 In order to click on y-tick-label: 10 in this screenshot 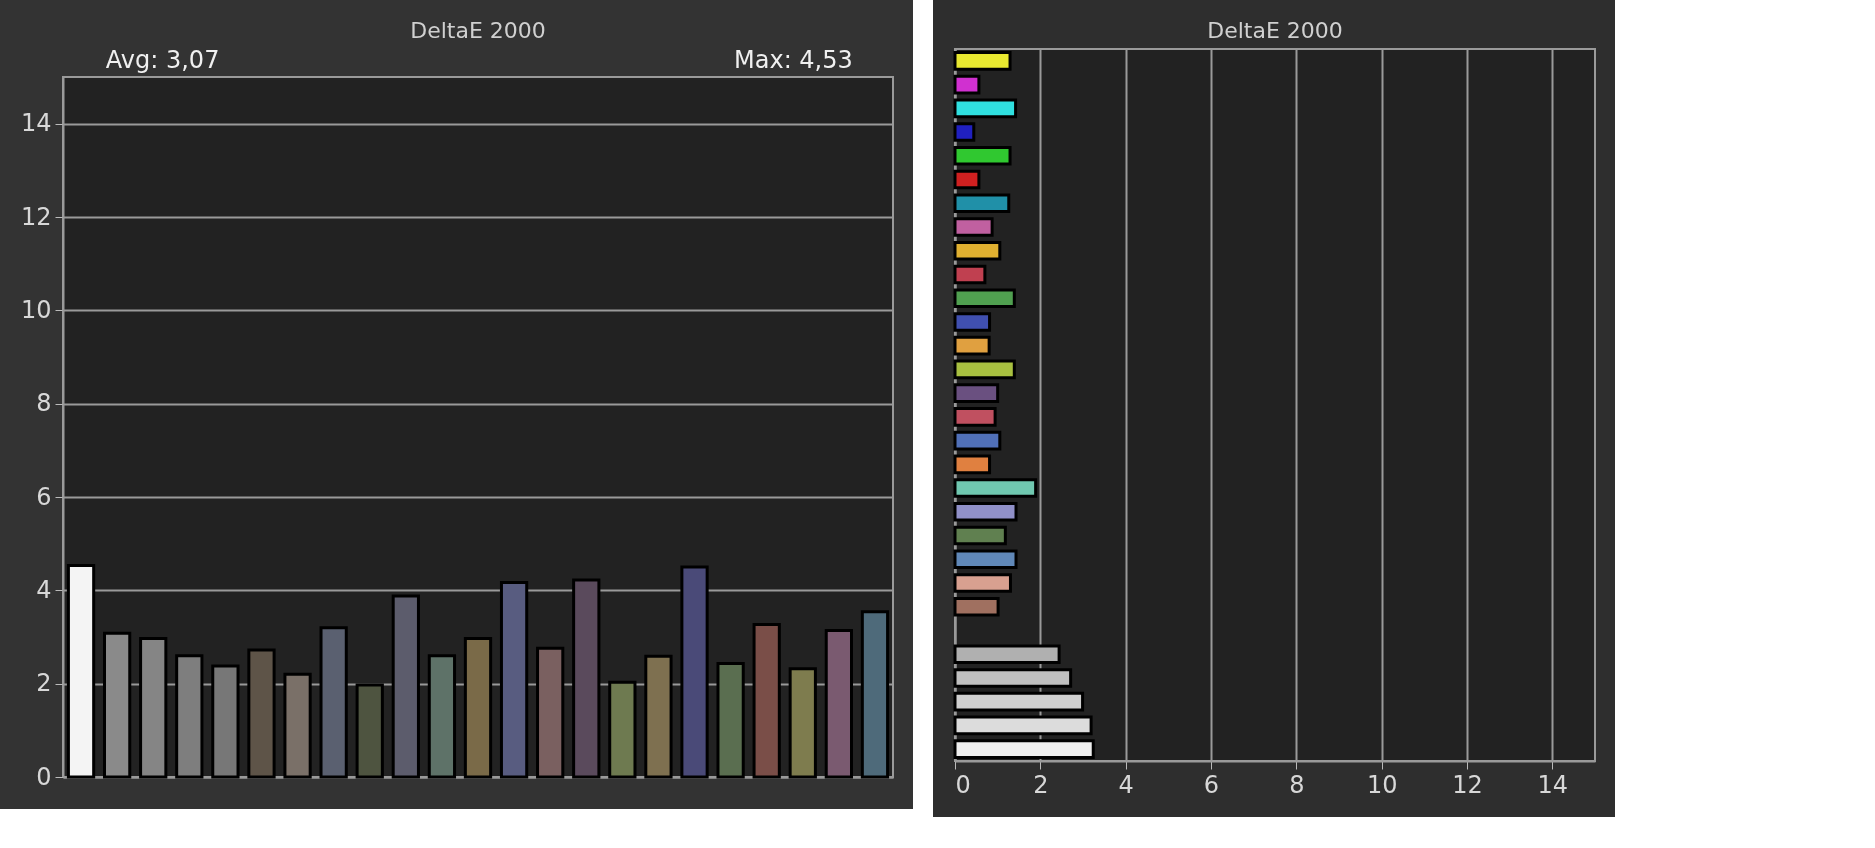, I will do `click(36, 309)`.